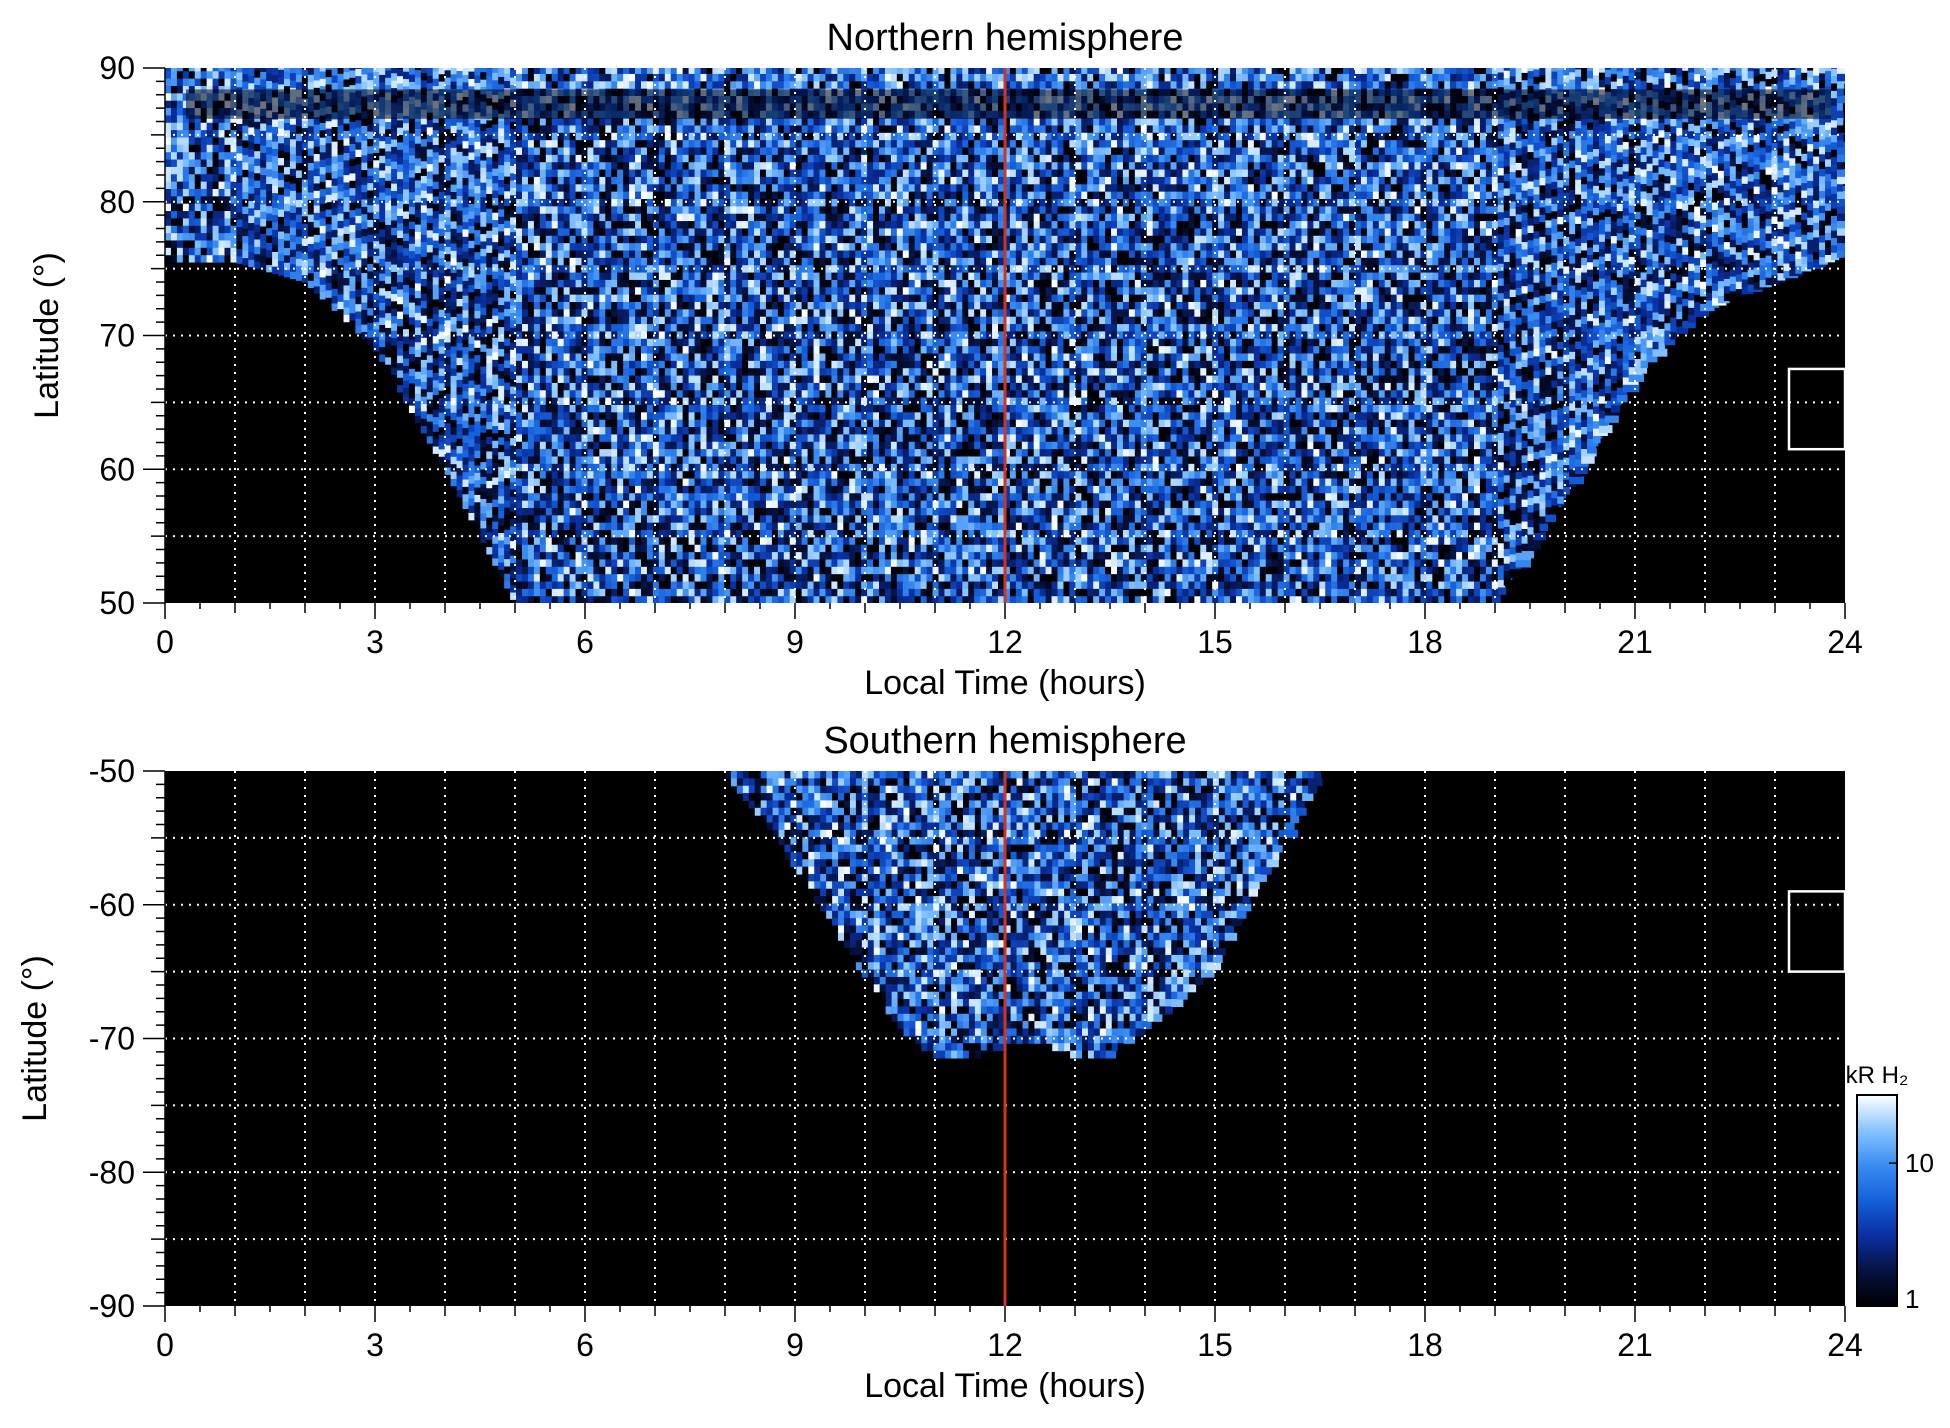  I want to click on colorbar-gradient, so click(1877, 1200).